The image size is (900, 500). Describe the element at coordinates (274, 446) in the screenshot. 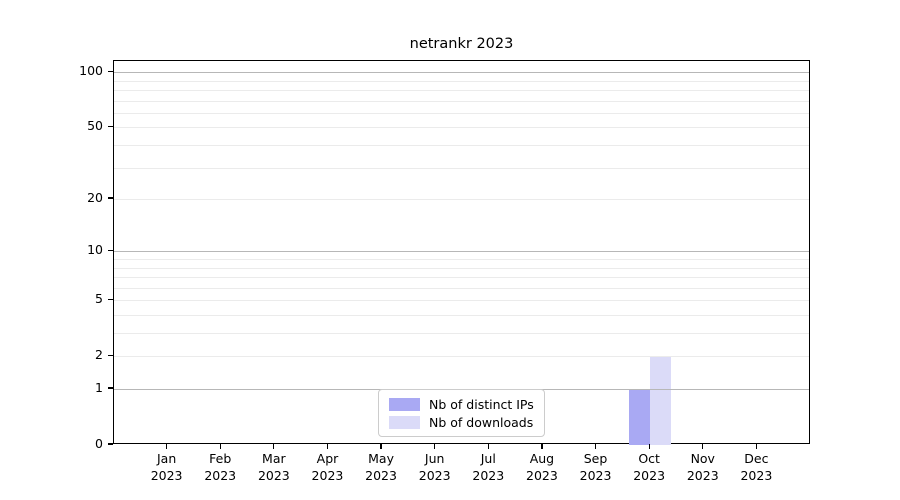

I see `x-tick-mark-mar` at that location.